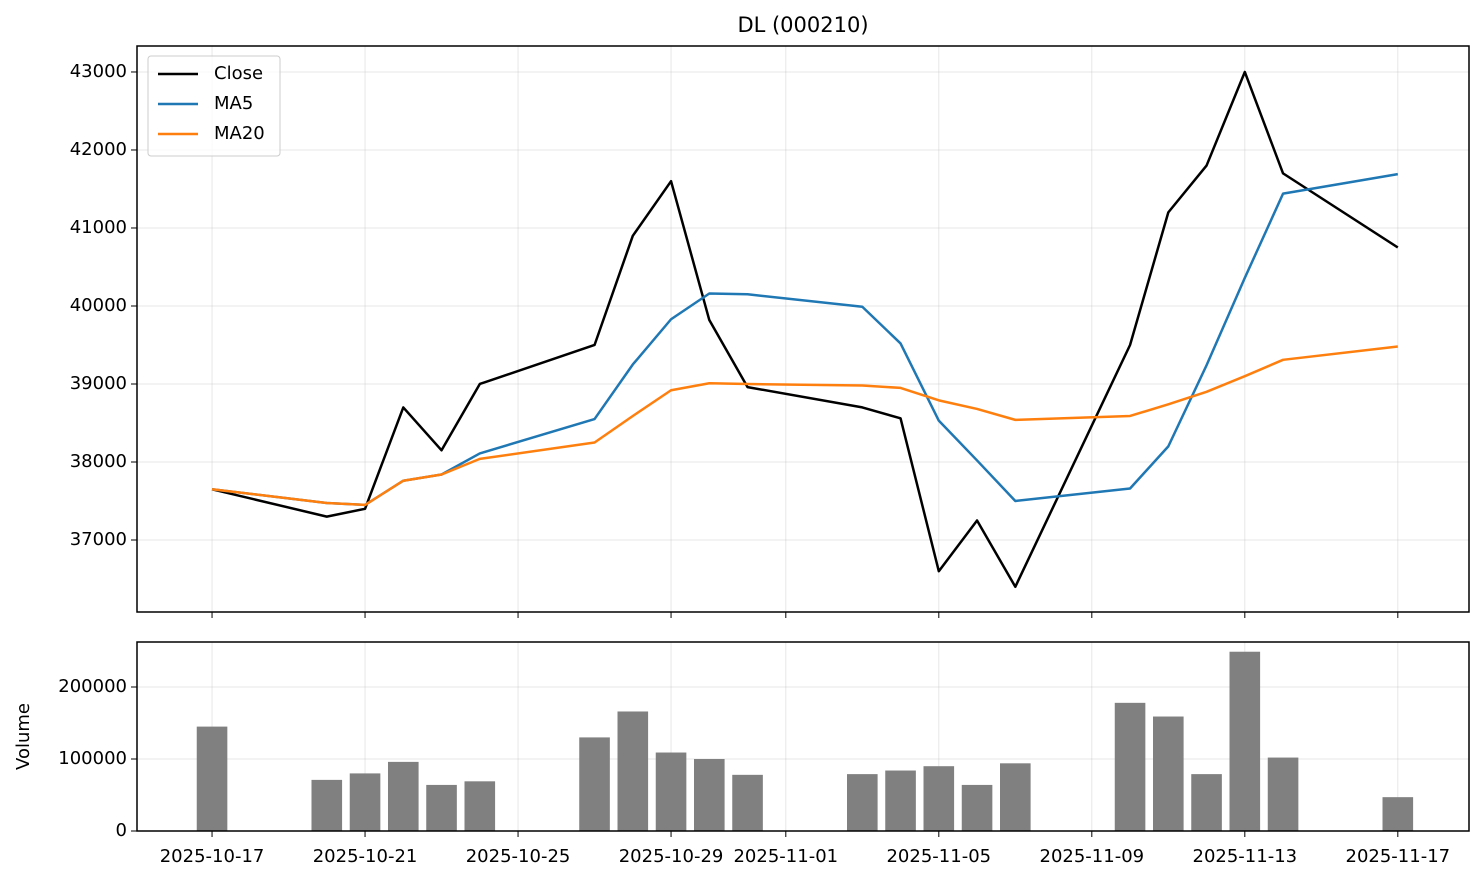 This screenshot has width=1484, height=881. Describe the element at coordinates (92, 758) in the screenshot. I see `y-tick-label: 100000` at that location.